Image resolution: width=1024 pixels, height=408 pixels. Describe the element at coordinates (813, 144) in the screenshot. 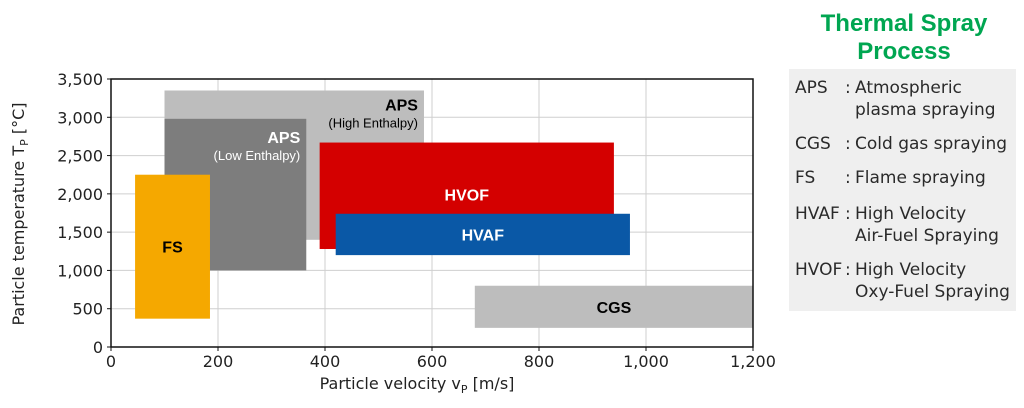

I see `legend-abbr: CGS` at that location.